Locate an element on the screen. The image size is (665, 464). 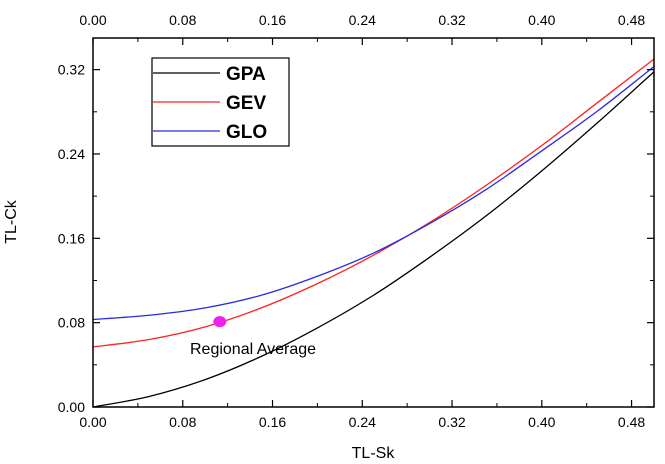
legend-label-glo: GLO is located at coordinates (246, 132).